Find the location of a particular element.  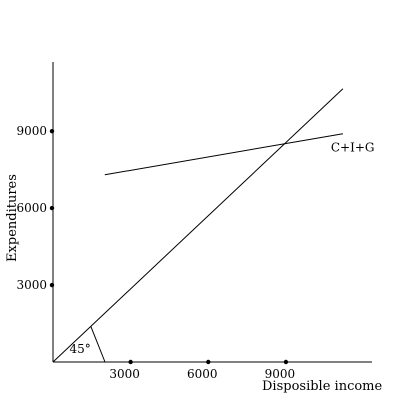

x-tick-label: 3000 is located at coordinates (124, 374).